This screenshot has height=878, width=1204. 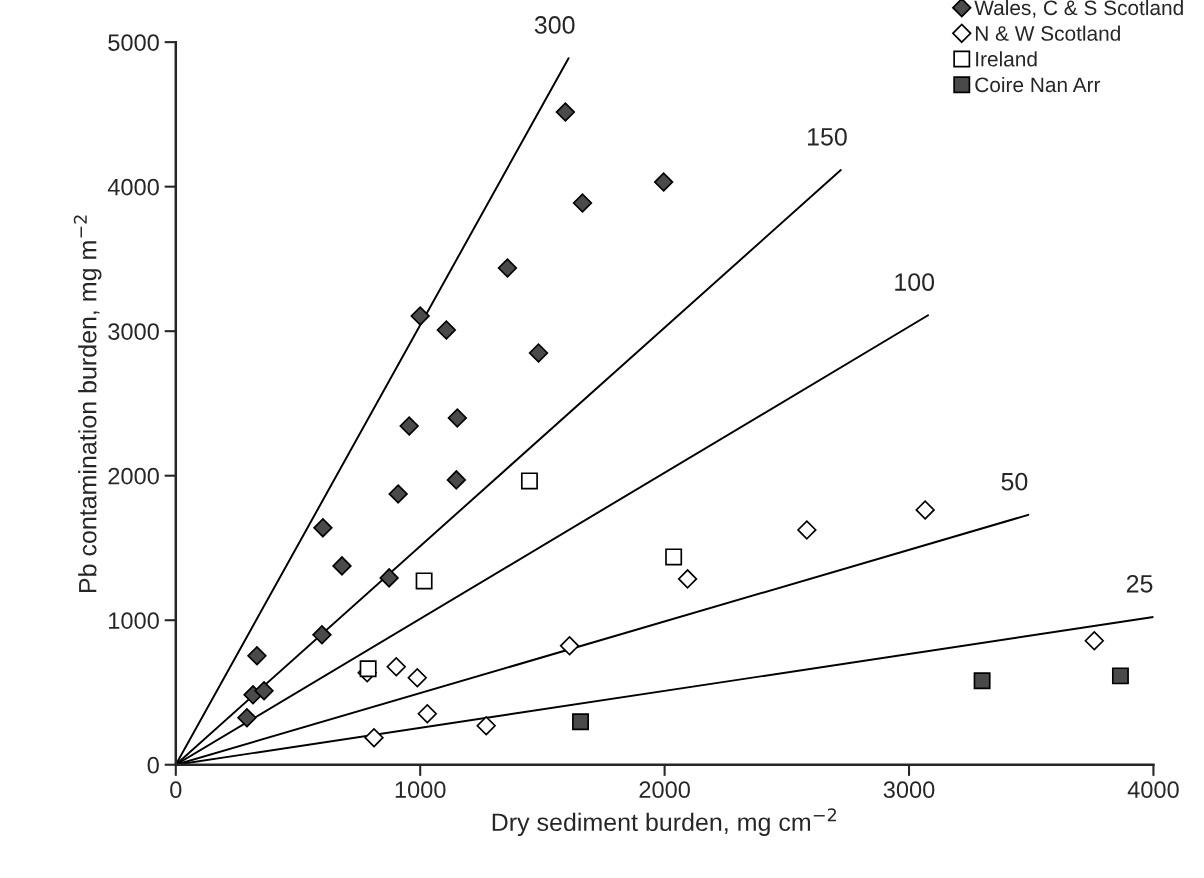 What do you see at coordinates (827, 136) in the screenshot?
I see `annotation: 150` at bounding box center [827, 136].